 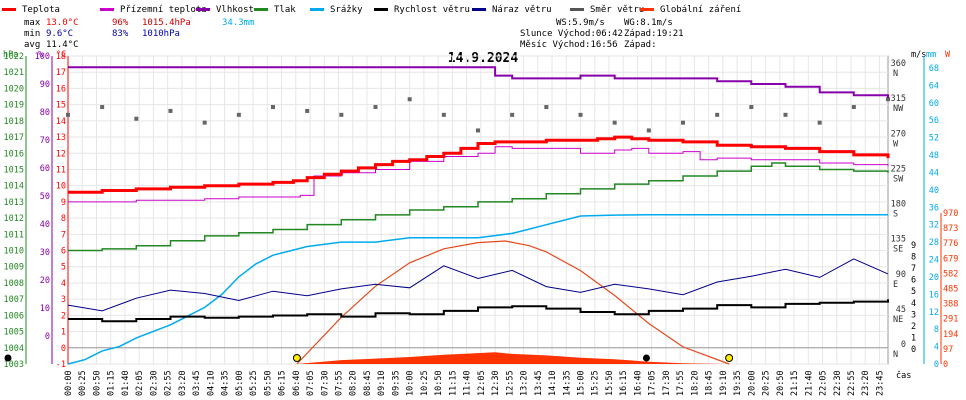 I want to click on mm-tick: 64, so click(x=934, y=86).